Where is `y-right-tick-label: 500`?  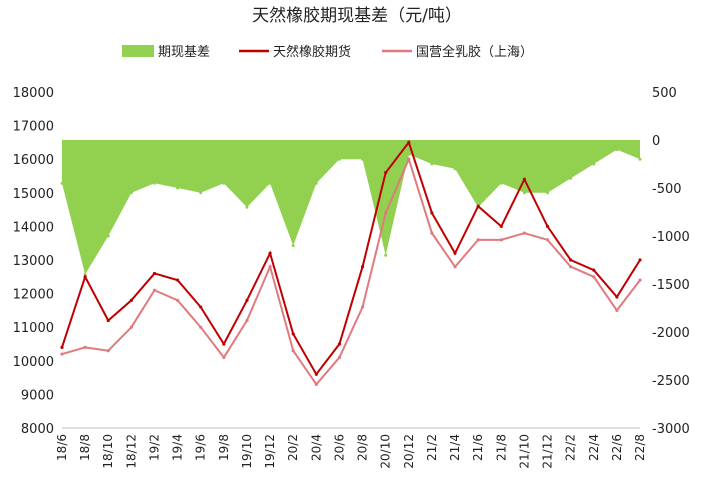
y-right-tick-label: 500 is located at coordinates (664, 93).